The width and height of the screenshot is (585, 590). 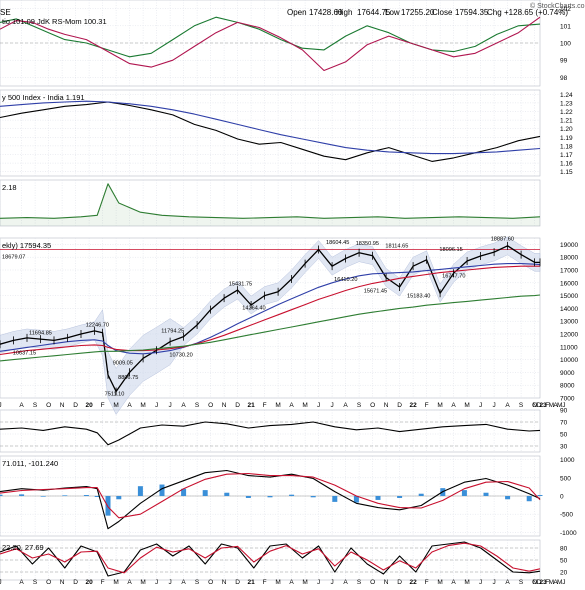 I want to click on xtick-1-18: 21, so click(x=251, y=582).